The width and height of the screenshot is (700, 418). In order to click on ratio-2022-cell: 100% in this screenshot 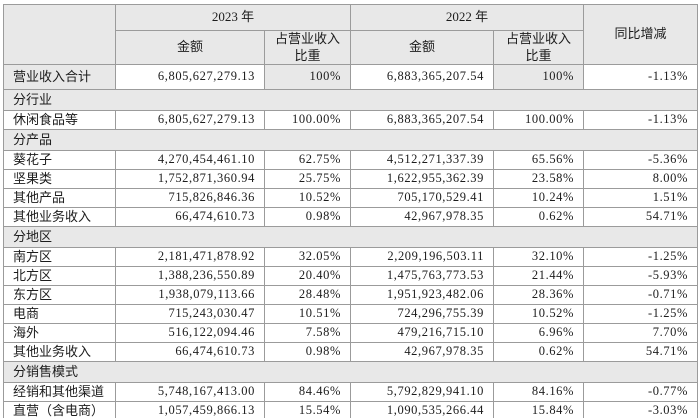, I will do `click(539, 77)`.